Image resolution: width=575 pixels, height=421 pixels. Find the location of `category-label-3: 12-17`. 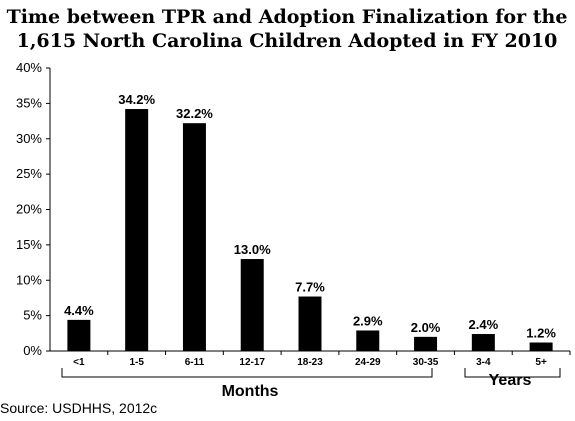

category-label-3: 12-17 is located at coordinates (252, 362).